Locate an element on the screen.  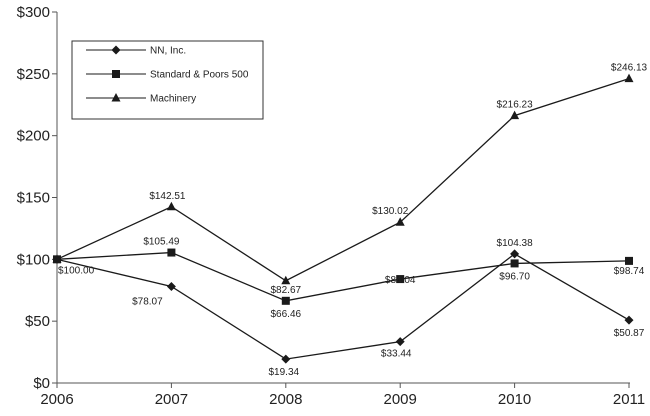
legend-marker-square is located at coordinates (116, 74).